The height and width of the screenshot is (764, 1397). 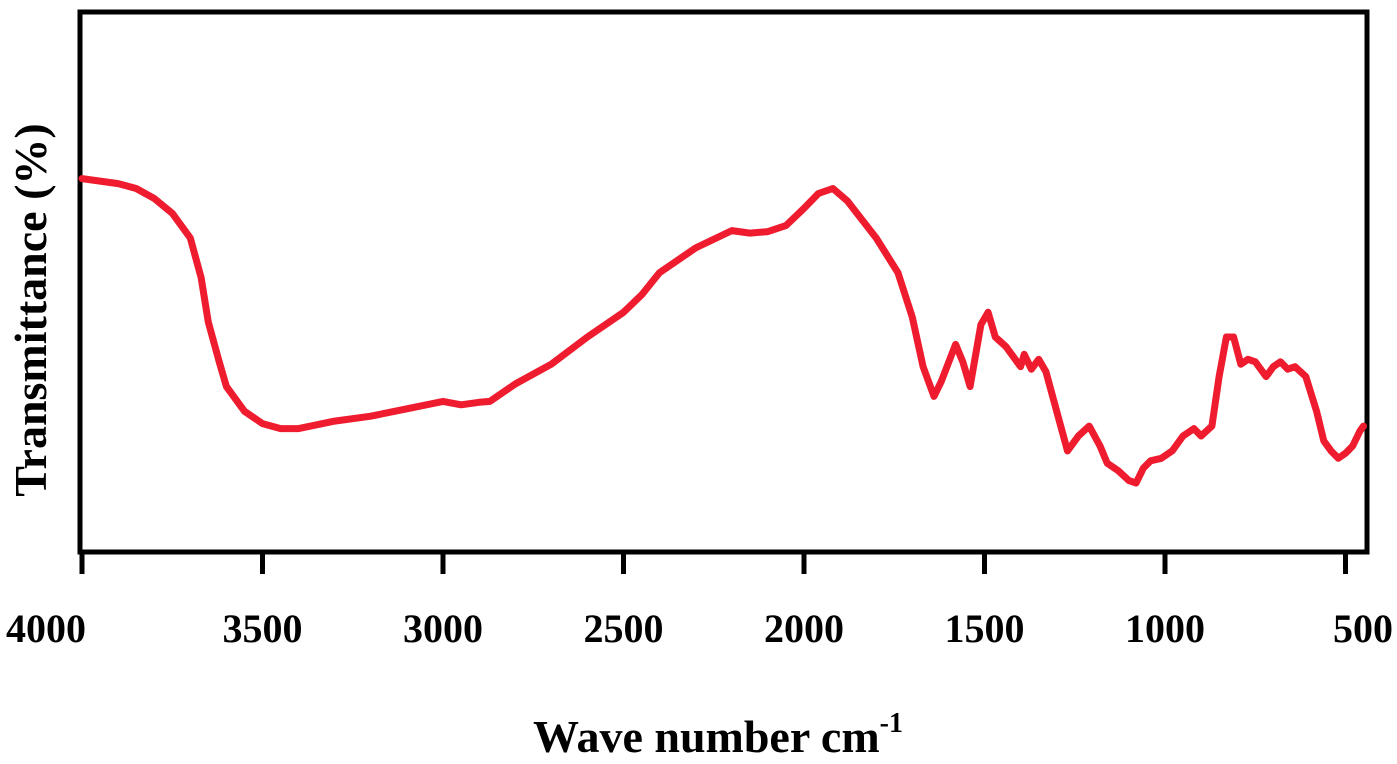 I want to click on x-tick-label-1000: 1000, so click(x=1165, y=628).